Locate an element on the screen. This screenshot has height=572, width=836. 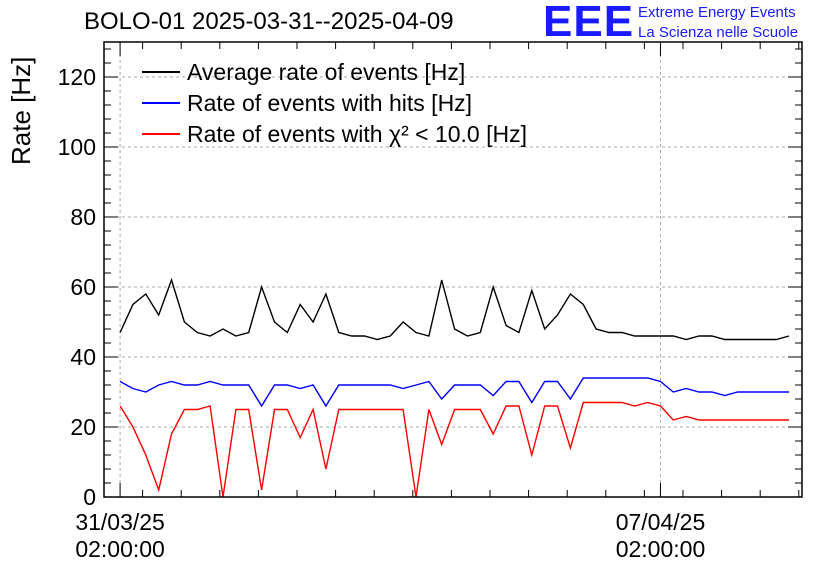
y-tick-label: 20 is located at coordinates (83, 427).